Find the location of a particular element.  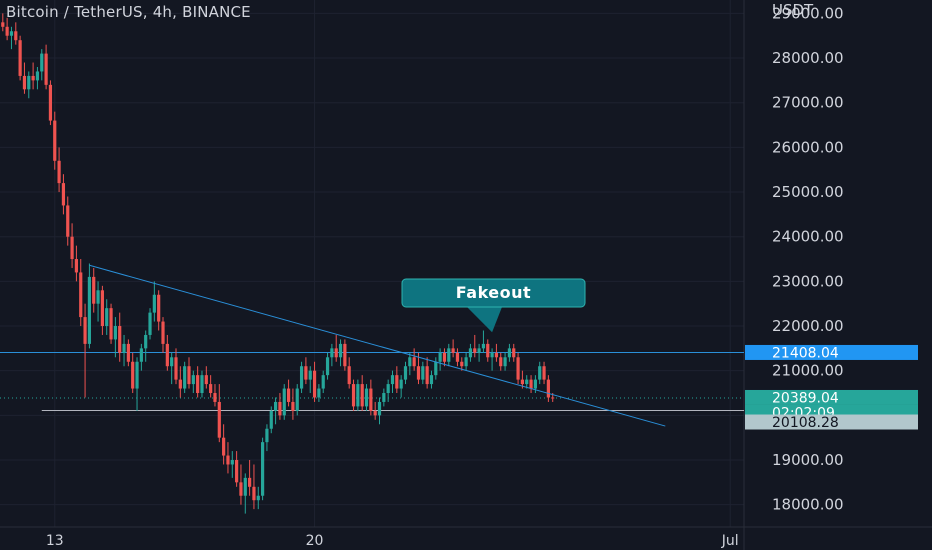

y-tick-label: 26000.00 is located at coordinates (808, 147).